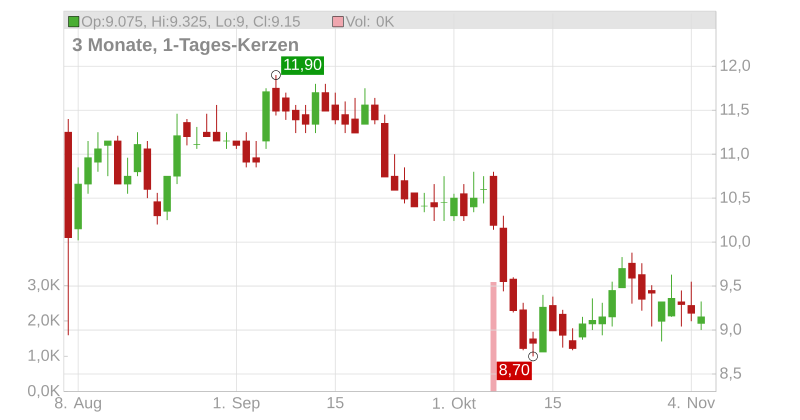 The image size is (800, 420). Describe the element at coordinates (734, 154) in the screenshot. I see `y-tick-label: 11,0` at that location.